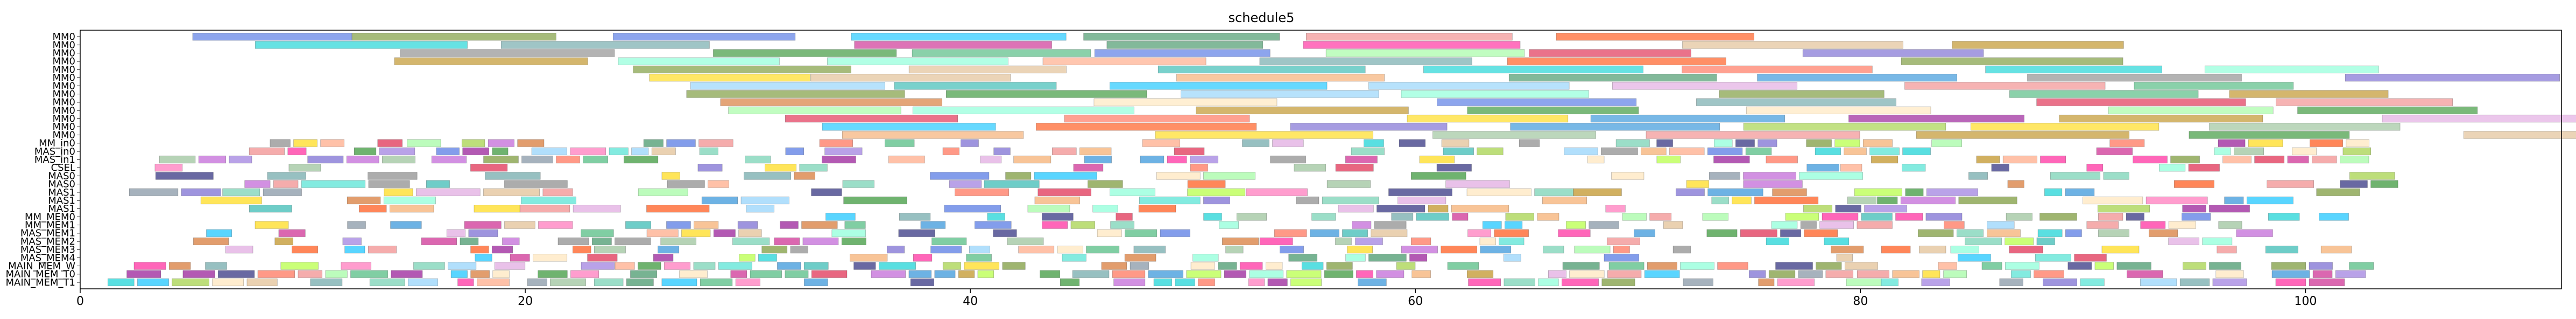  Describe the element at coordinates (50, 217) in the screenshot. I see `row-label: MM_MEM0` at that location.